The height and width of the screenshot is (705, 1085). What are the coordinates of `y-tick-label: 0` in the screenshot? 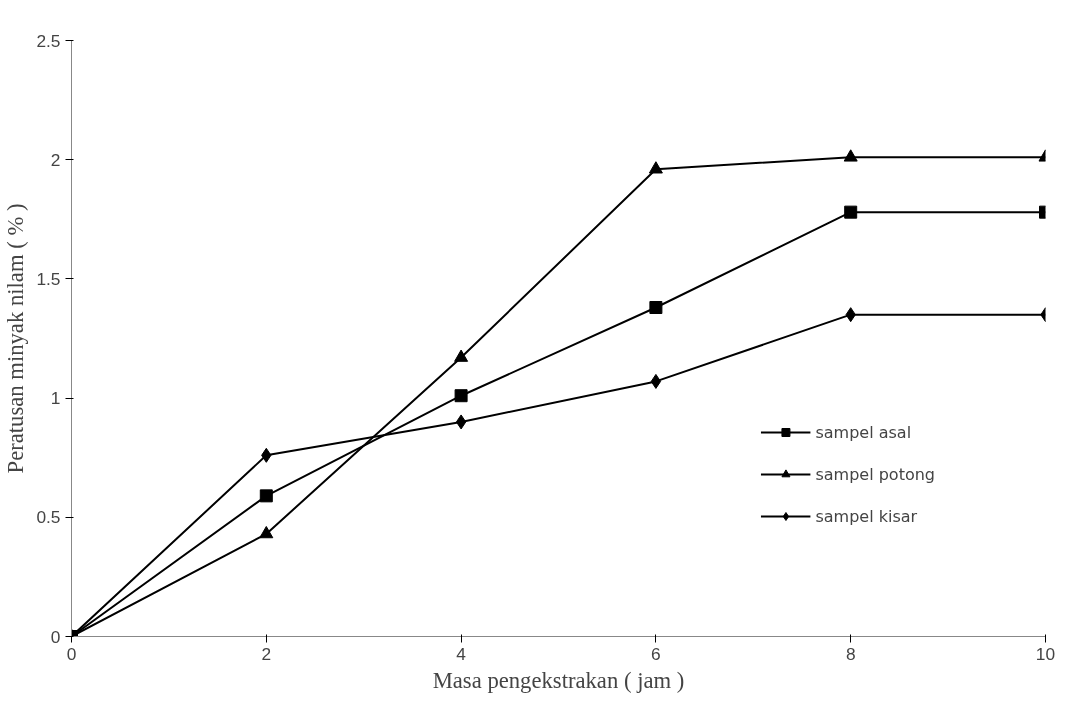 It's located at (55, 636).